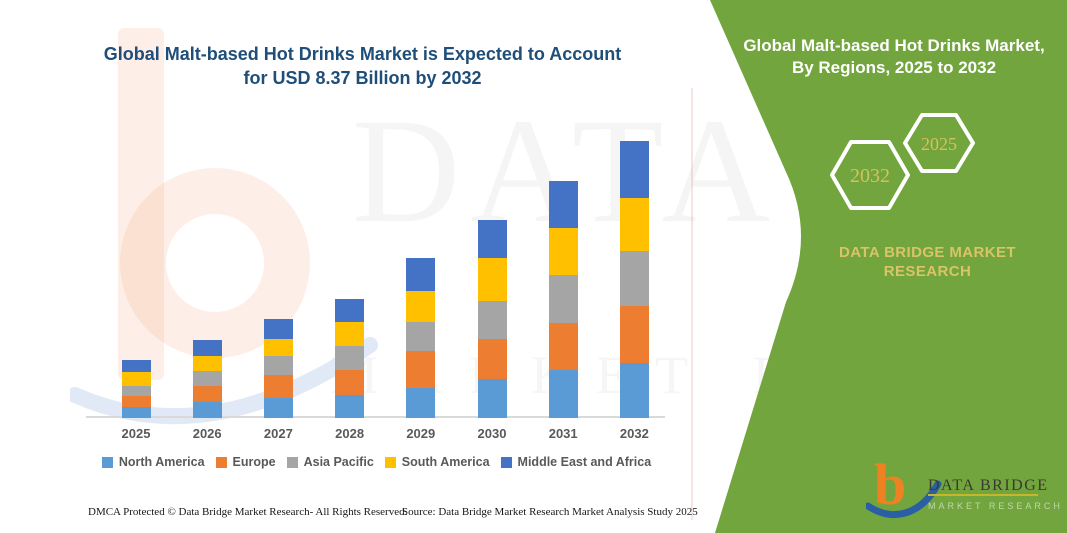 This screenshot has width=1067, height=533. I want to click on hexagon-2025-label: 2025, so click(939, 144).